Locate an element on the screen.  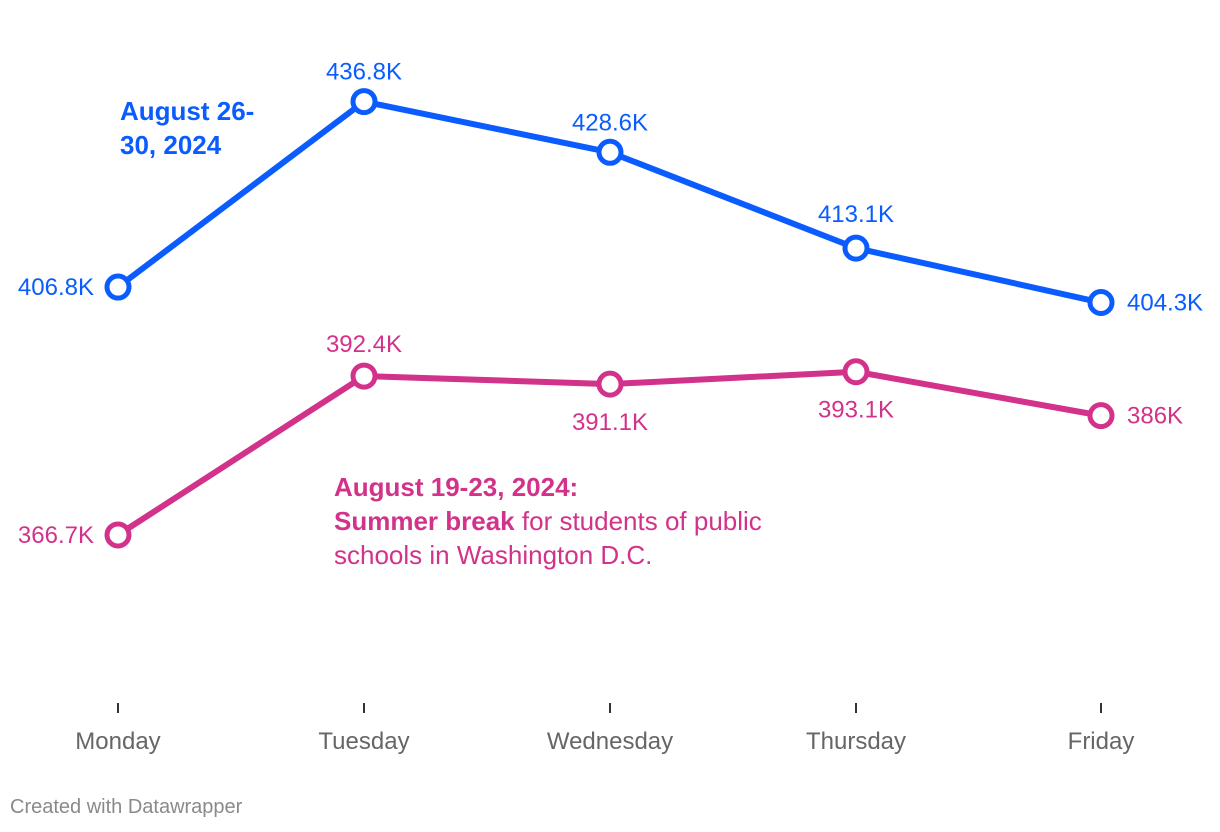
data-label: 386K is located at coordinates (1155, 416).